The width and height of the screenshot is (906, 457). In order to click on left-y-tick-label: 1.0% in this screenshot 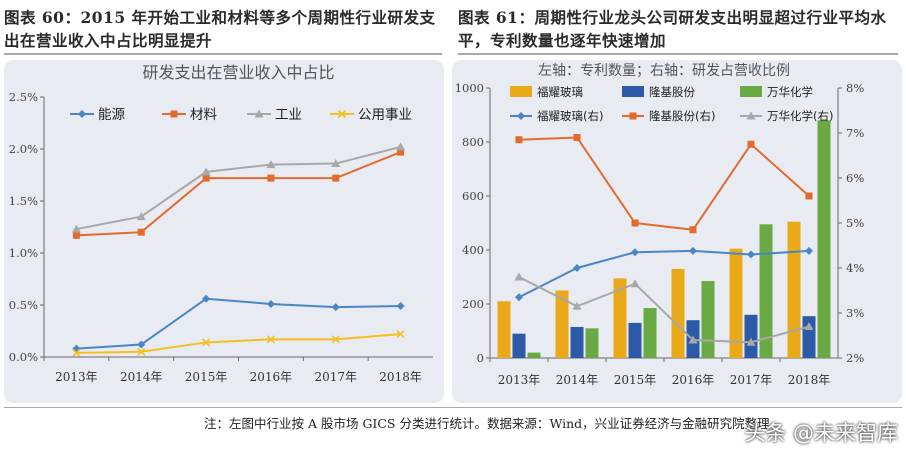, I will do `click(23, 253)`.